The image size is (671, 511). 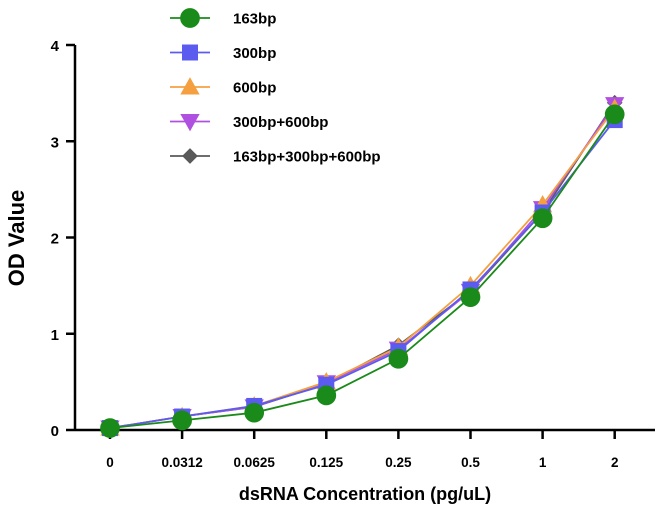 I want to click on x-tick-label: 0.0625, so click(x=255, y=462).